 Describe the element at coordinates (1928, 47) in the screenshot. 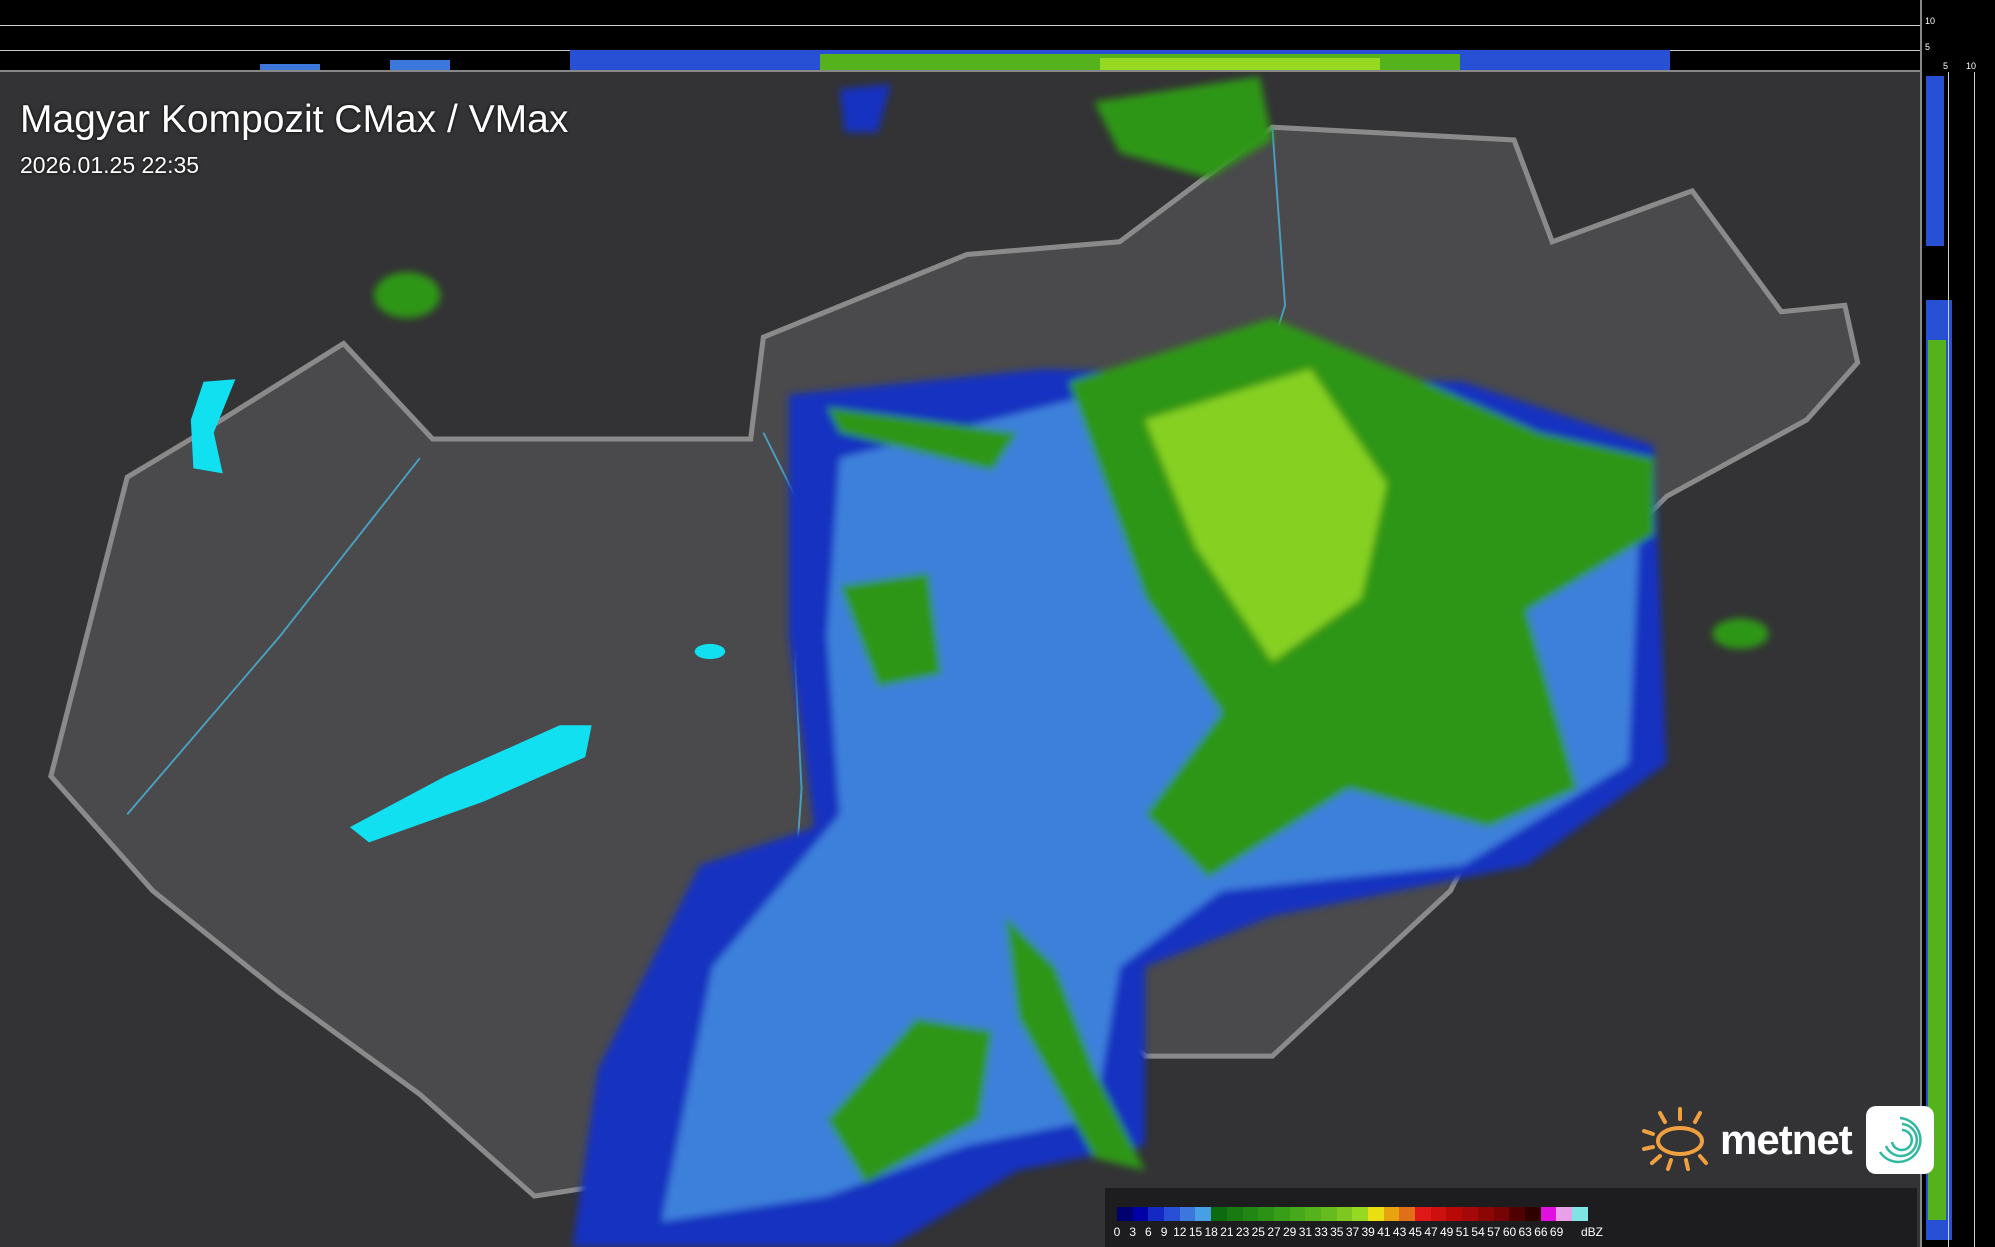

I see `top-axis-label: 5` at that location.